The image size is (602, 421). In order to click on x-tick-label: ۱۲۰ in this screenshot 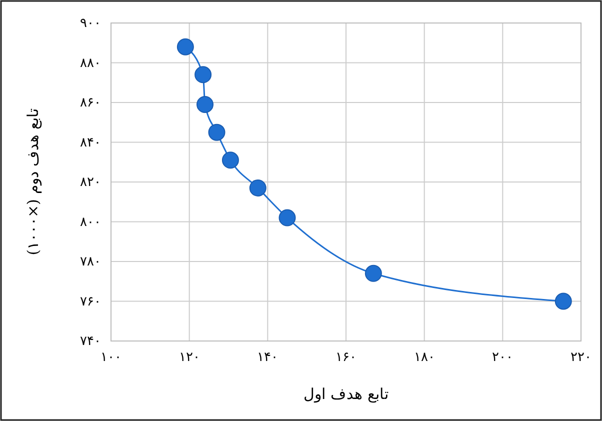, I will do `click(189, 357)`.